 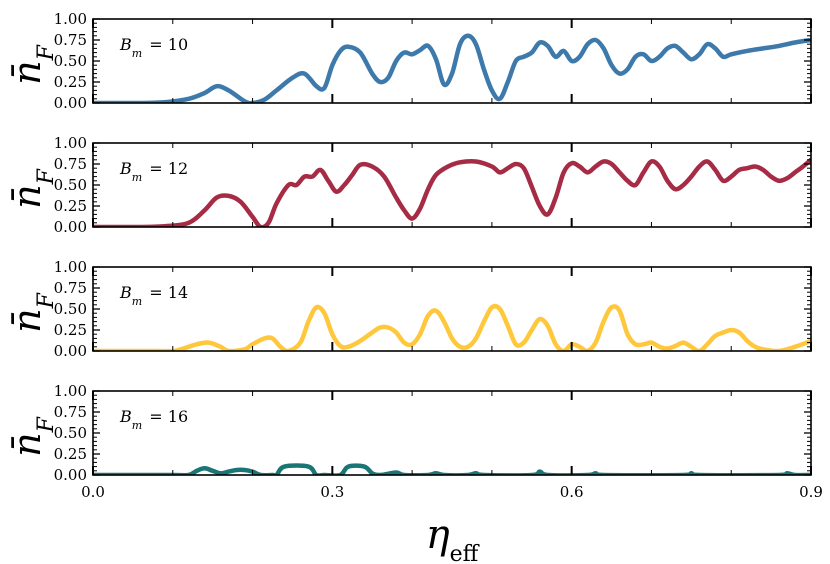 What do you see at coordinates (93, 492) in the screenshot?
I see `x-tick-label: 0.0` at bounding box center [93, 492].